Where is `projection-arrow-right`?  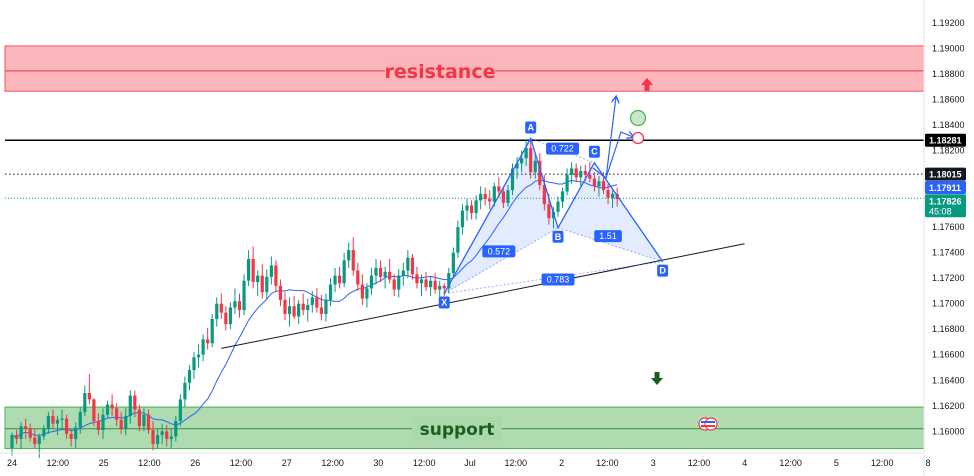 projection-arrow-right is located at coordinates (619, 155).